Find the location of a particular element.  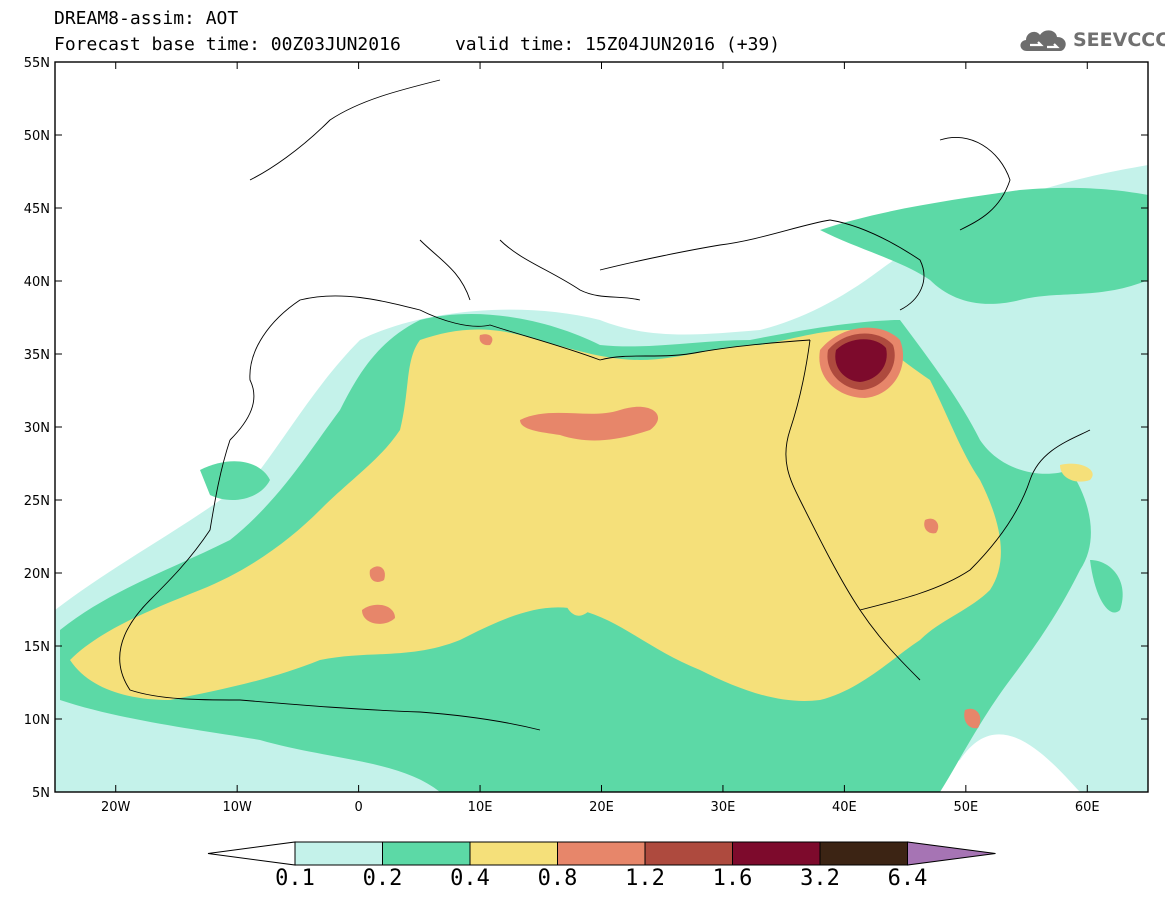

colorbar-label: 6.4 is located at coordinates (907, 878).